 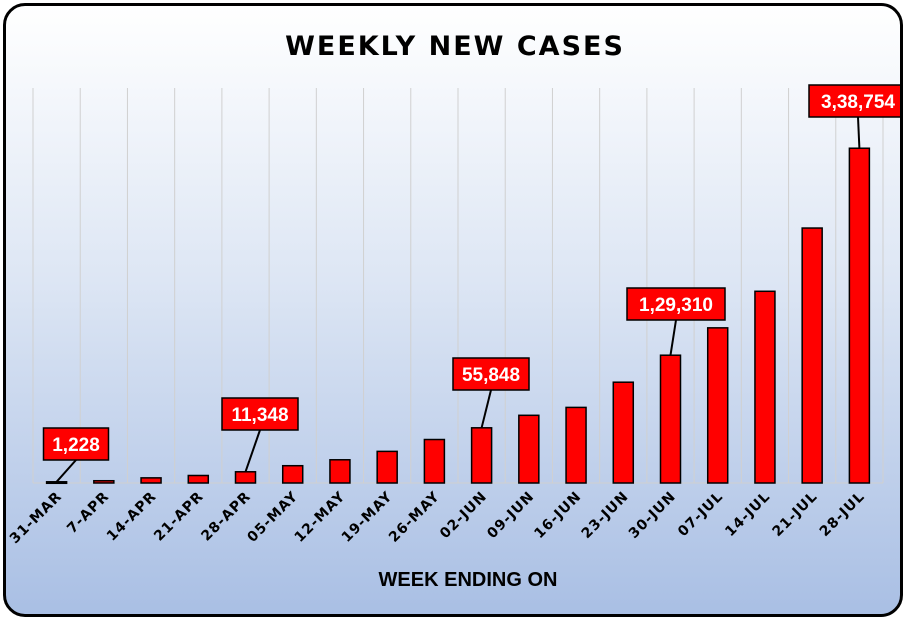 What do you see at coordinates (387, 467) in the screenshot?
I see `bar-19-may` at bounding box center [387, 467].